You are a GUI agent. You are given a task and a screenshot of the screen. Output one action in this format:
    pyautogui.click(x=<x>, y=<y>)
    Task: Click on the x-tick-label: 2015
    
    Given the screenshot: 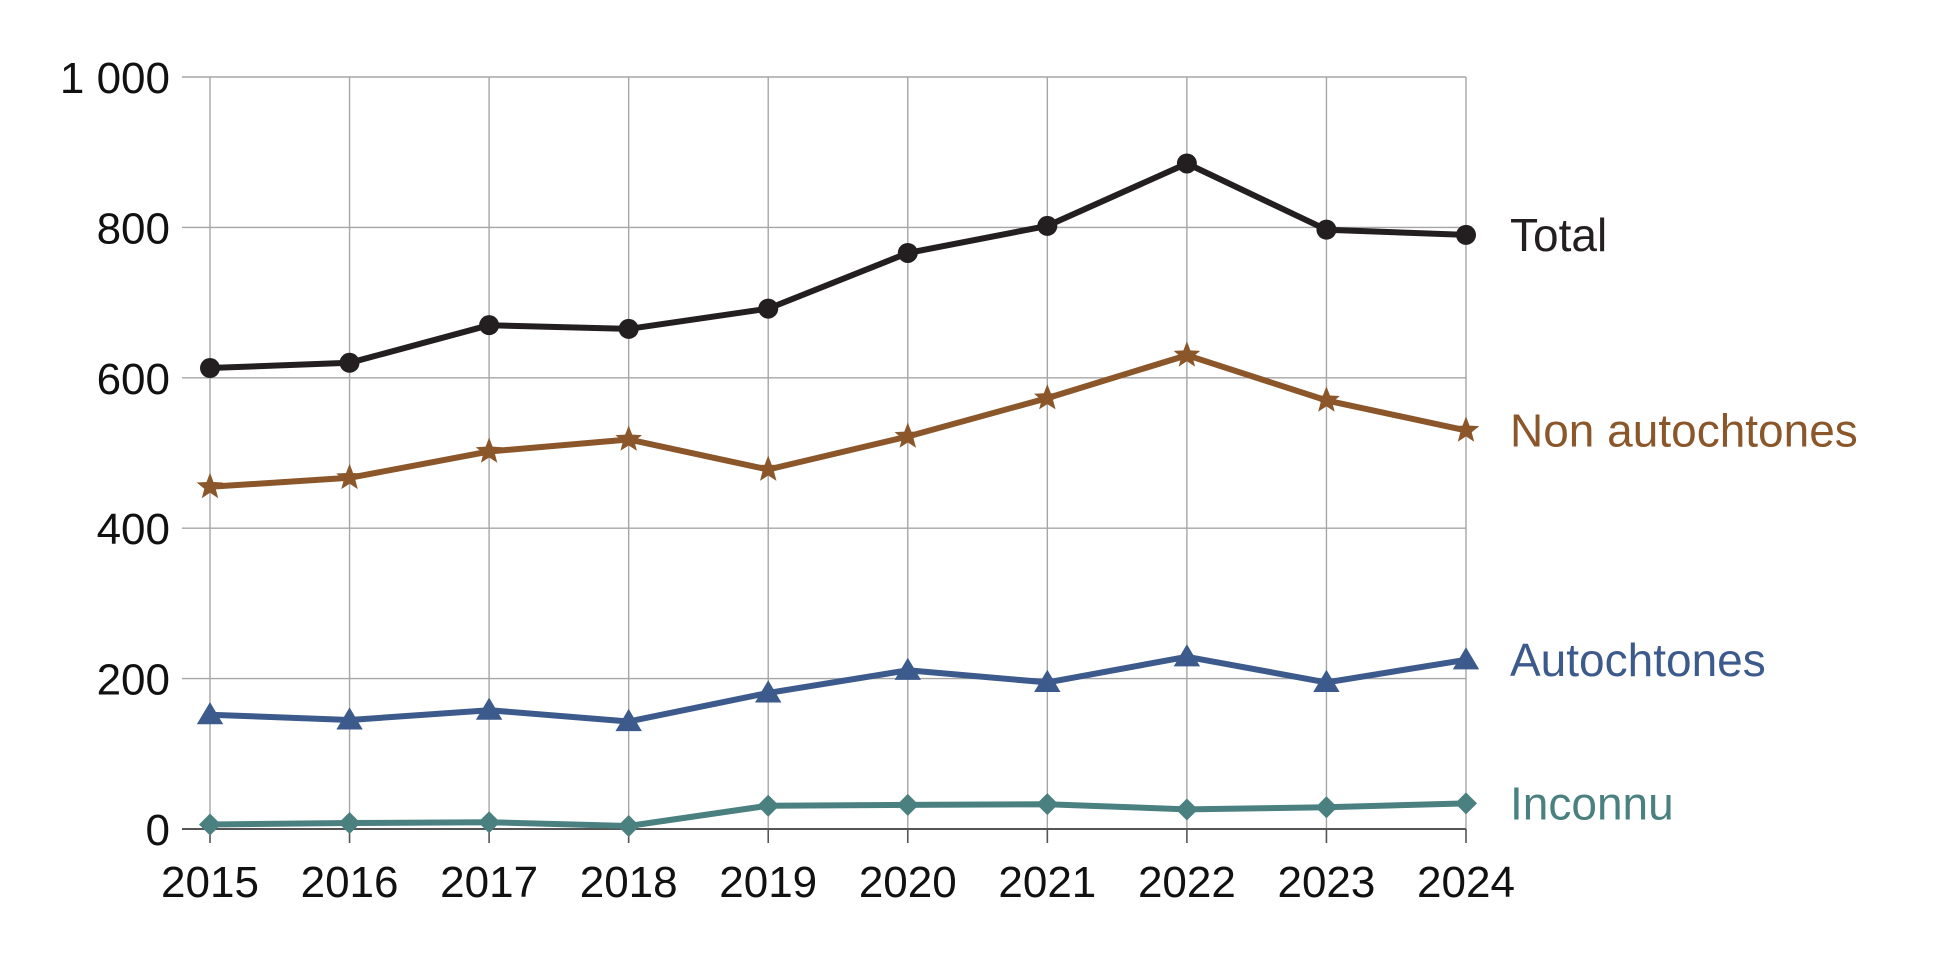 What is the action you would take?
    pyautogui.click(x=210, y=882)
    